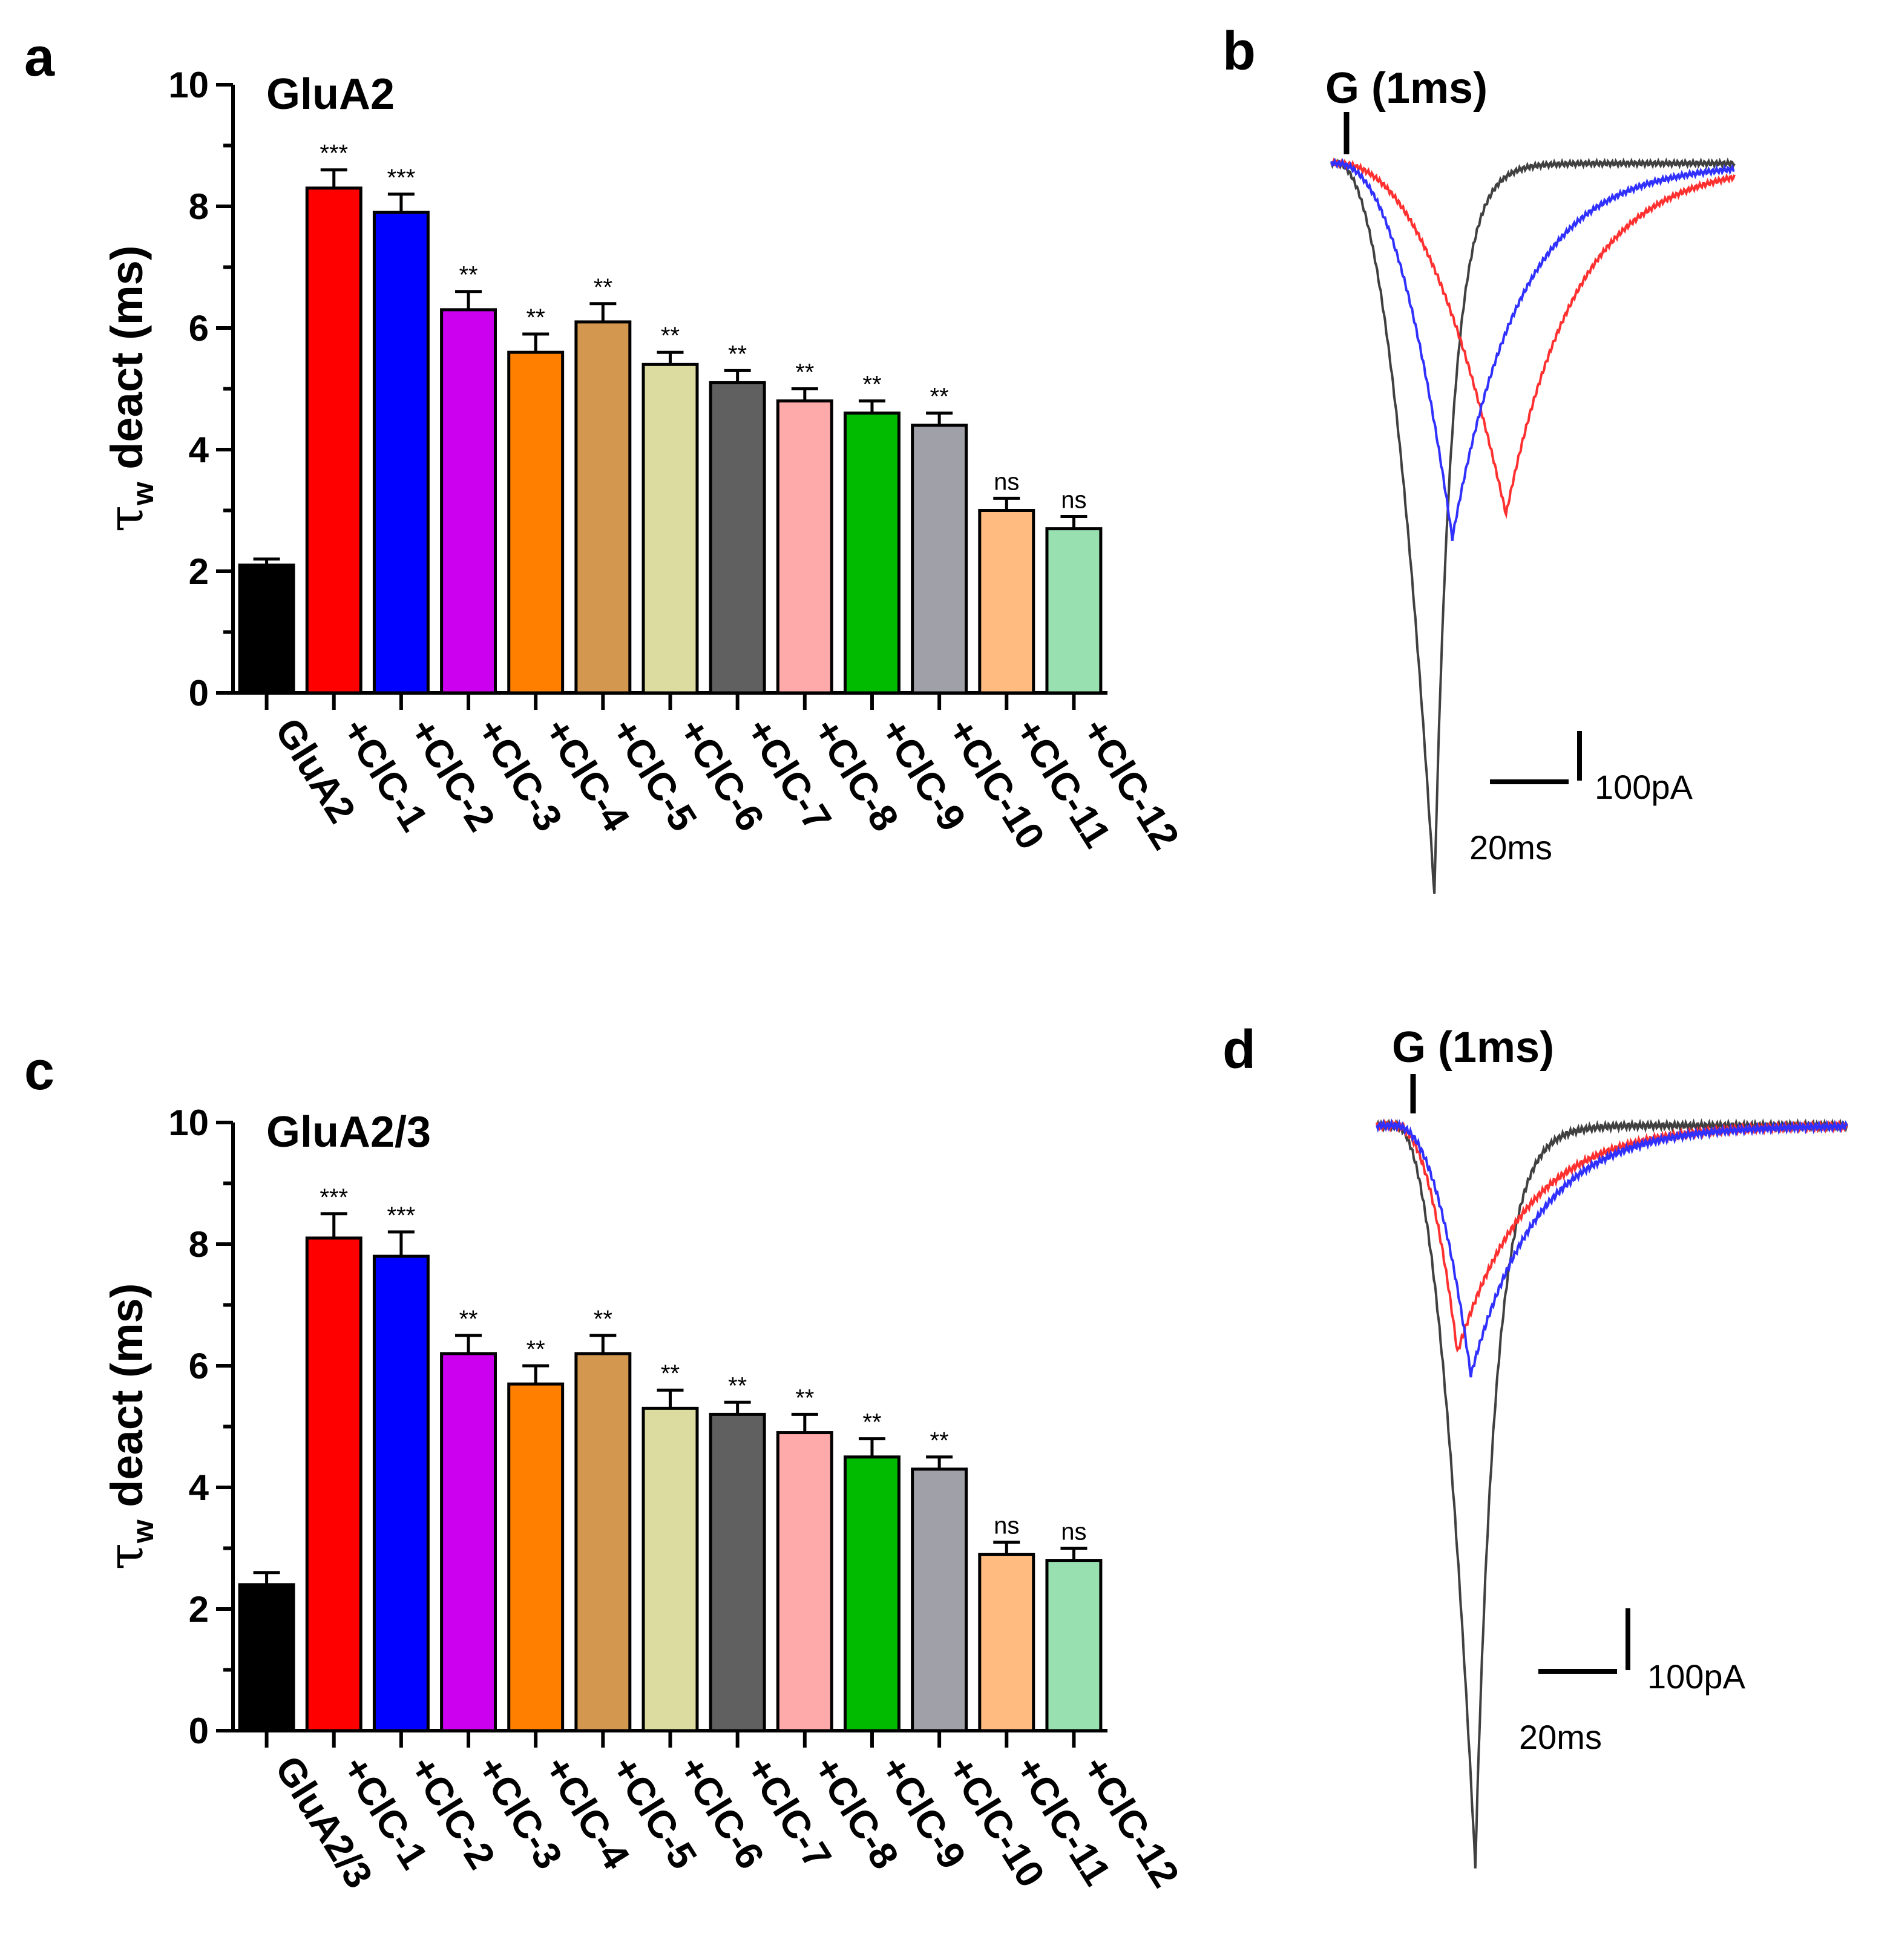 This screenshot has width=1893, height=1960. I want to click on chart-title-a: GluA2, so click(330, 94).